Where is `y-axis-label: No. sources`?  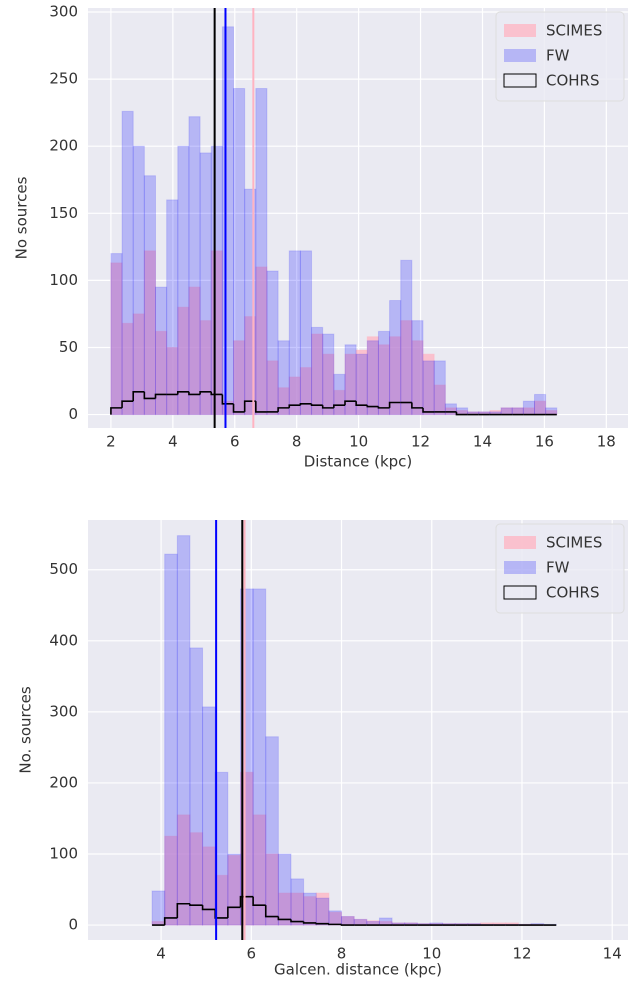 y-axis-label: No. sources is located at coordinates (26, 729).